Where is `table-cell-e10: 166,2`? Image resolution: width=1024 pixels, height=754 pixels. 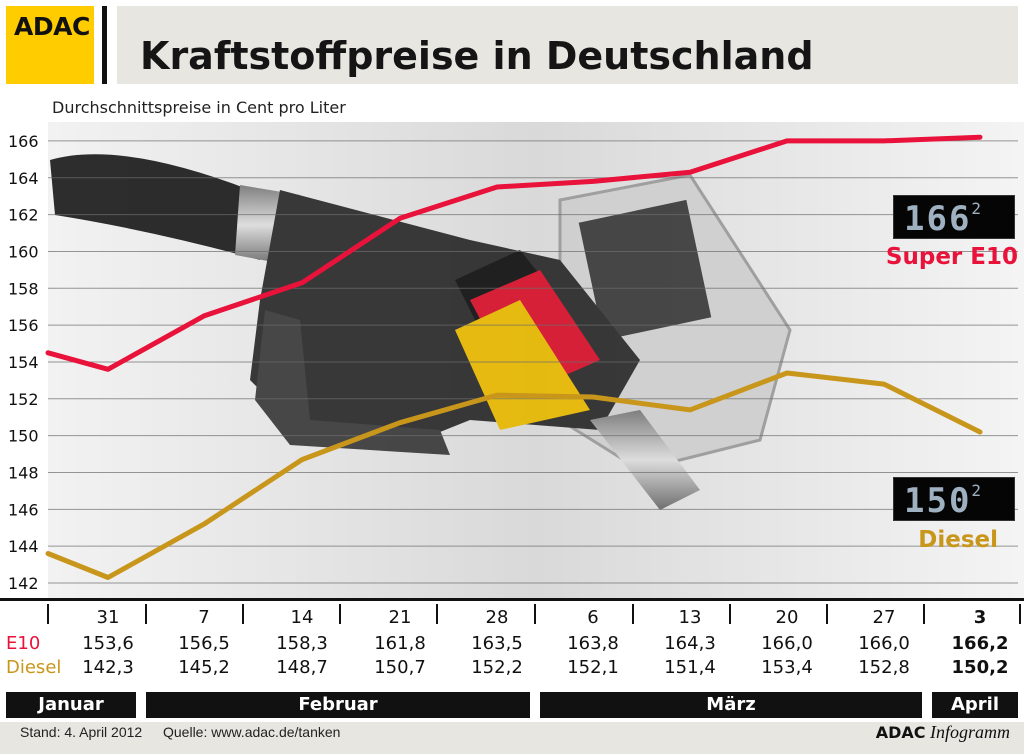
table-cell-e10: 166,2 is located at coordinates (980, 643).